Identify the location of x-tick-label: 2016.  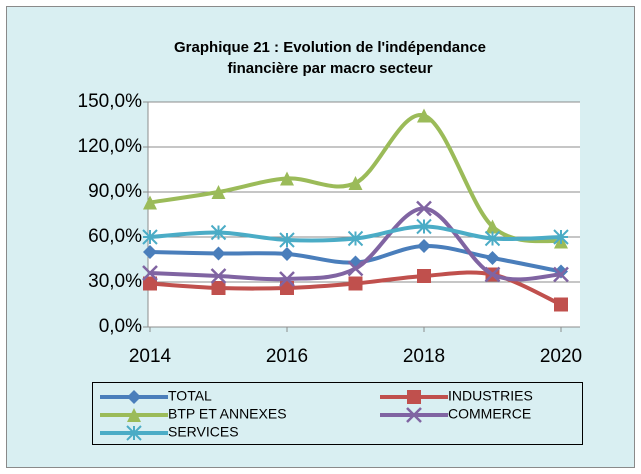
(287, 356).